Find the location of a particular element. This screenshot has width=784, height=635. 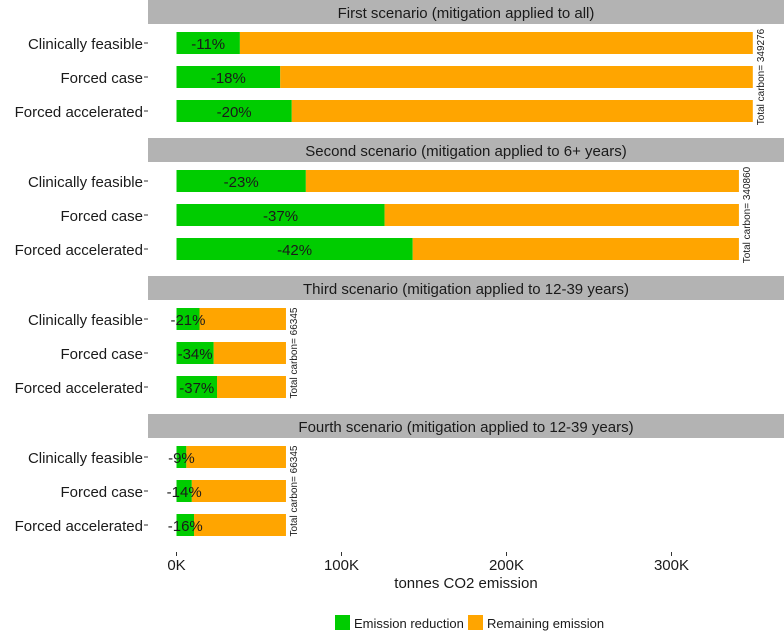

legend-swatch-emission-reduction is located at coordinates (342, 622).